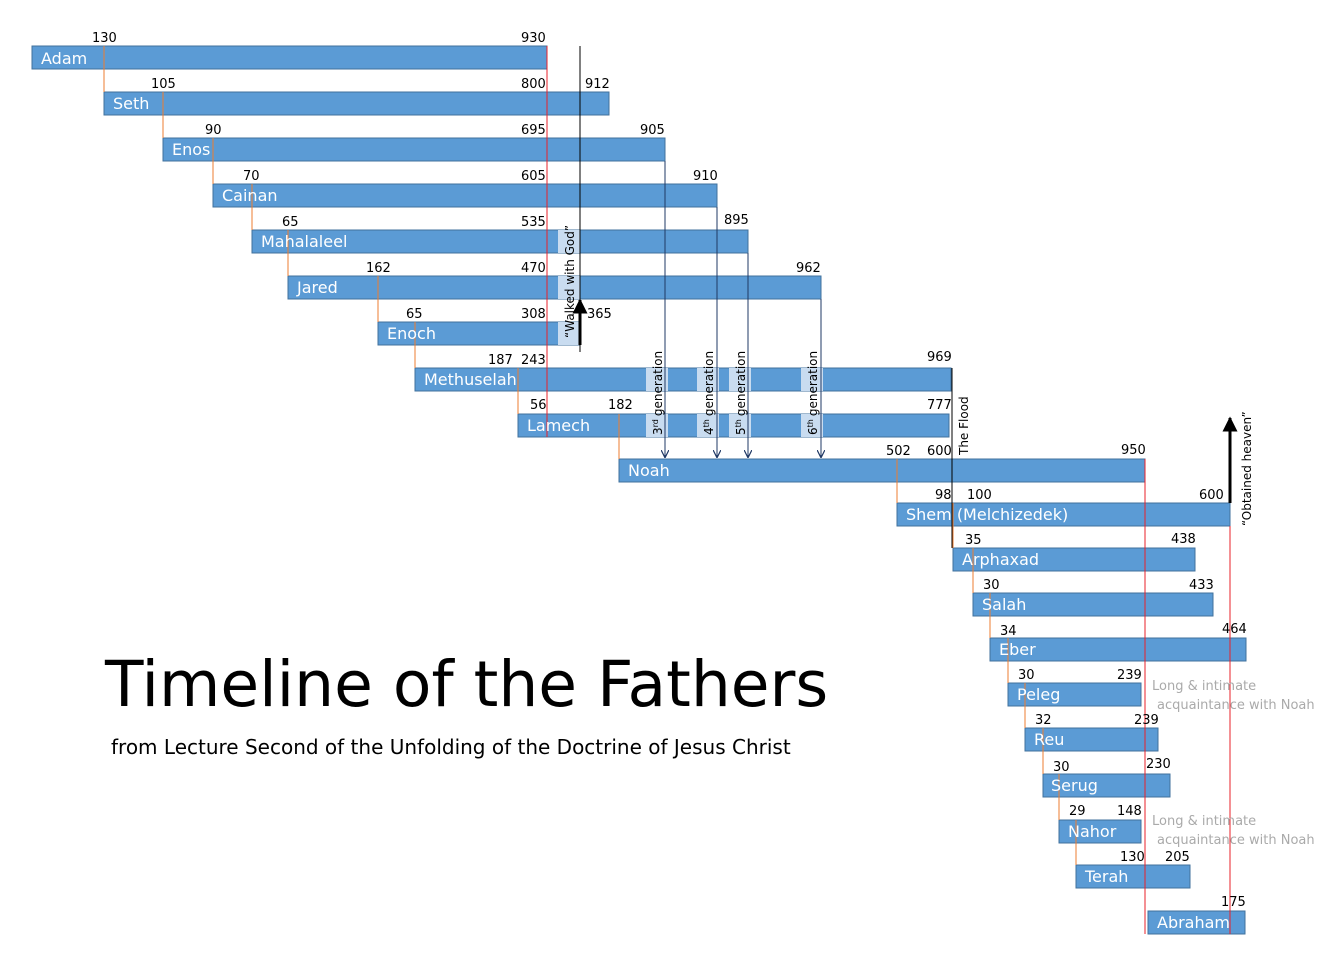 Image resolution: width=1344 pixels, height=960 pixels. What do you see at coordinates (304, 241) in the screenshot?
I see `name-mahalaleel: Mahalaleel` at bounding box center [304, 241].